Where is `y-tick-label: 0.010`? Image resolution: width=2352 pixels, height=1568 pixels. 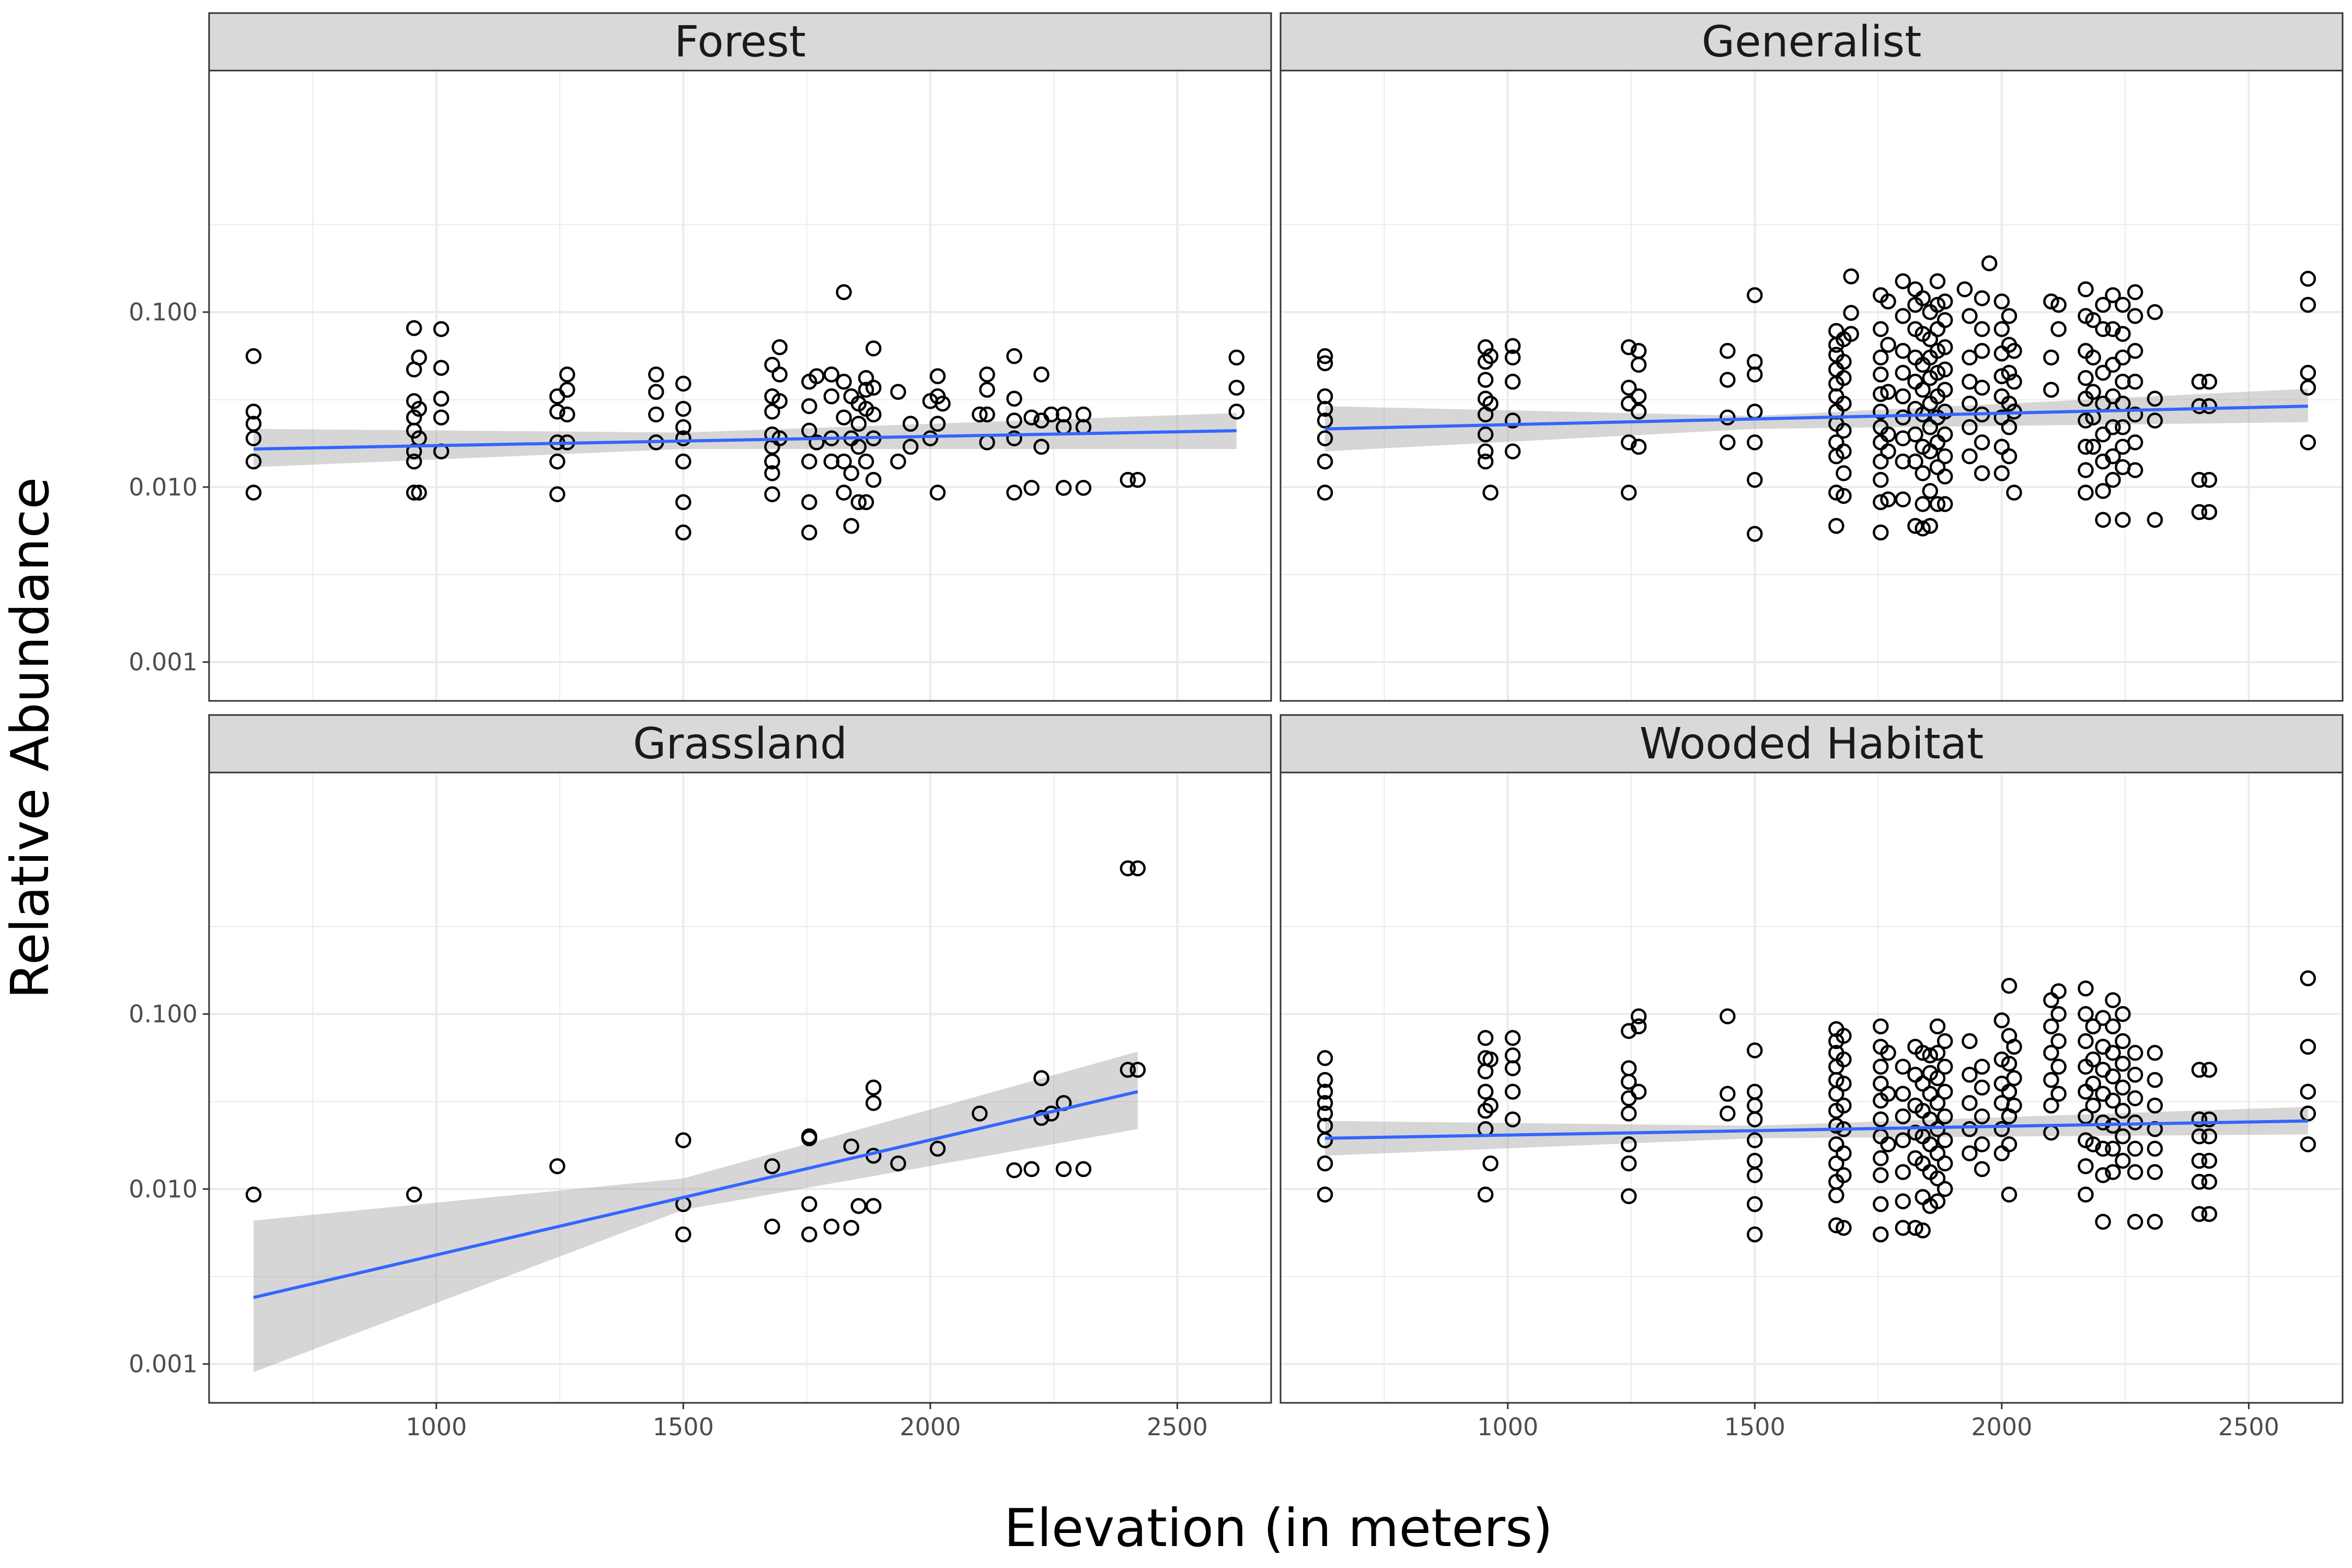
y-tick-label: 0.010 is located at coordinates (163, 1189).